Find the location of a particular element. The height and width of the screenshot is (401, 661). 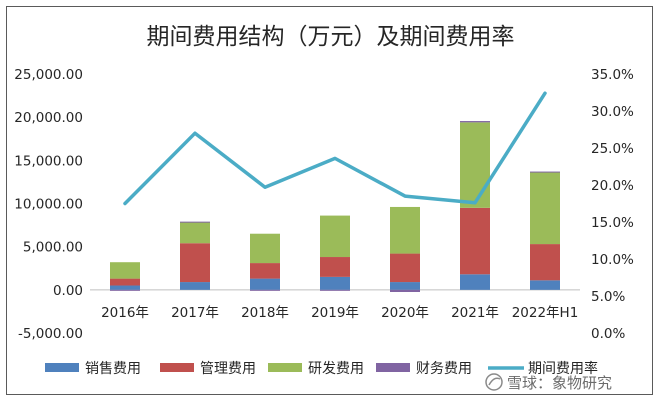

bar-研发费用-2019年 is located at coordinates (335, 236).